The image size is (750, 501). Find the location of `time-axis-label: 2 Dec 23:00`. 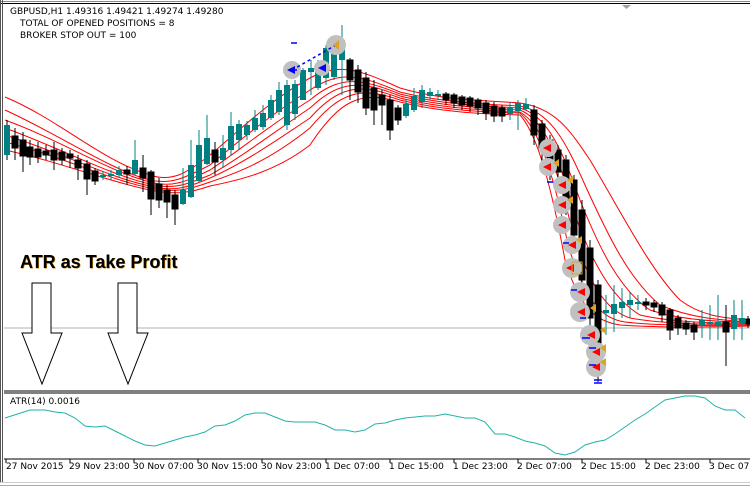

time-axis-label: 2 Dec 23:00 is located at coordinates (672, 467).